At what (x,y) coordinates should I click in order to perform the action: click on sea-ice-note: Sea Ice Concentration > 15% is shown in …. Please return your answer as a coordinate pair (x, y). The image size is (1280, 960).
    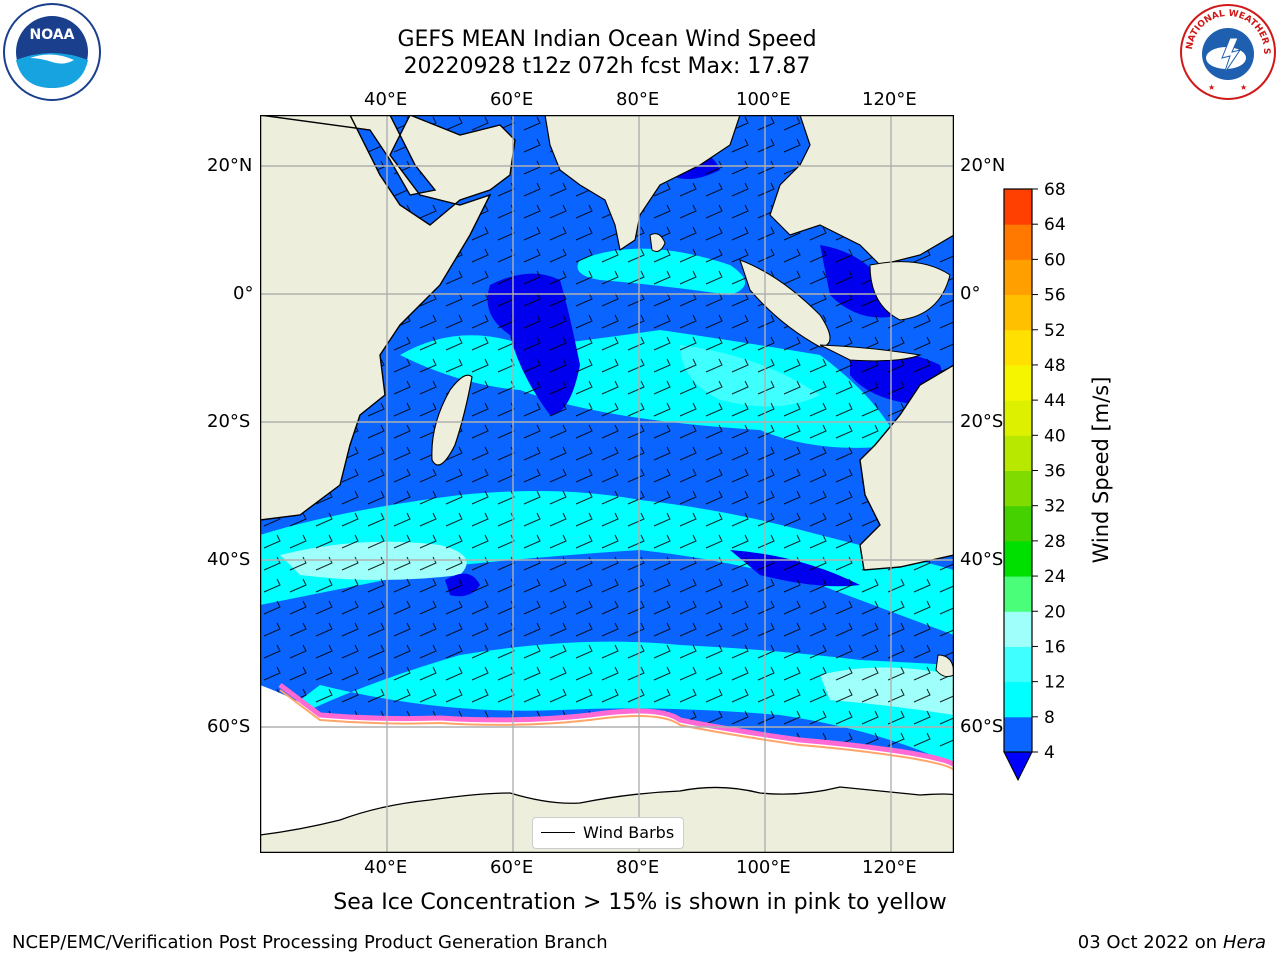
    Looking at the image, I should click on (640, 902).